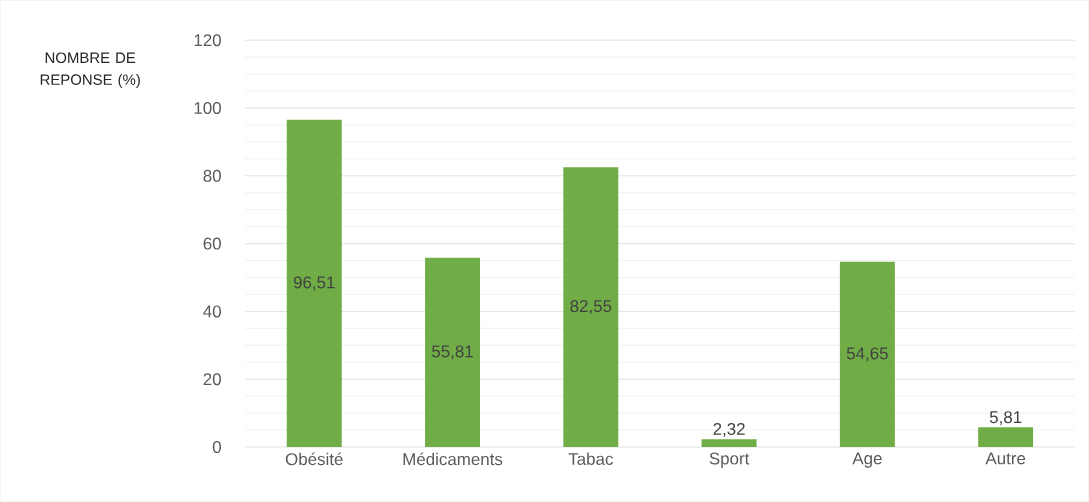 Image resolution: width=1089 pixels, height=502 pixels. Describe the element at coordinates (212, 311) in the screenshot. I see `y-tick-label: 40` at that location.